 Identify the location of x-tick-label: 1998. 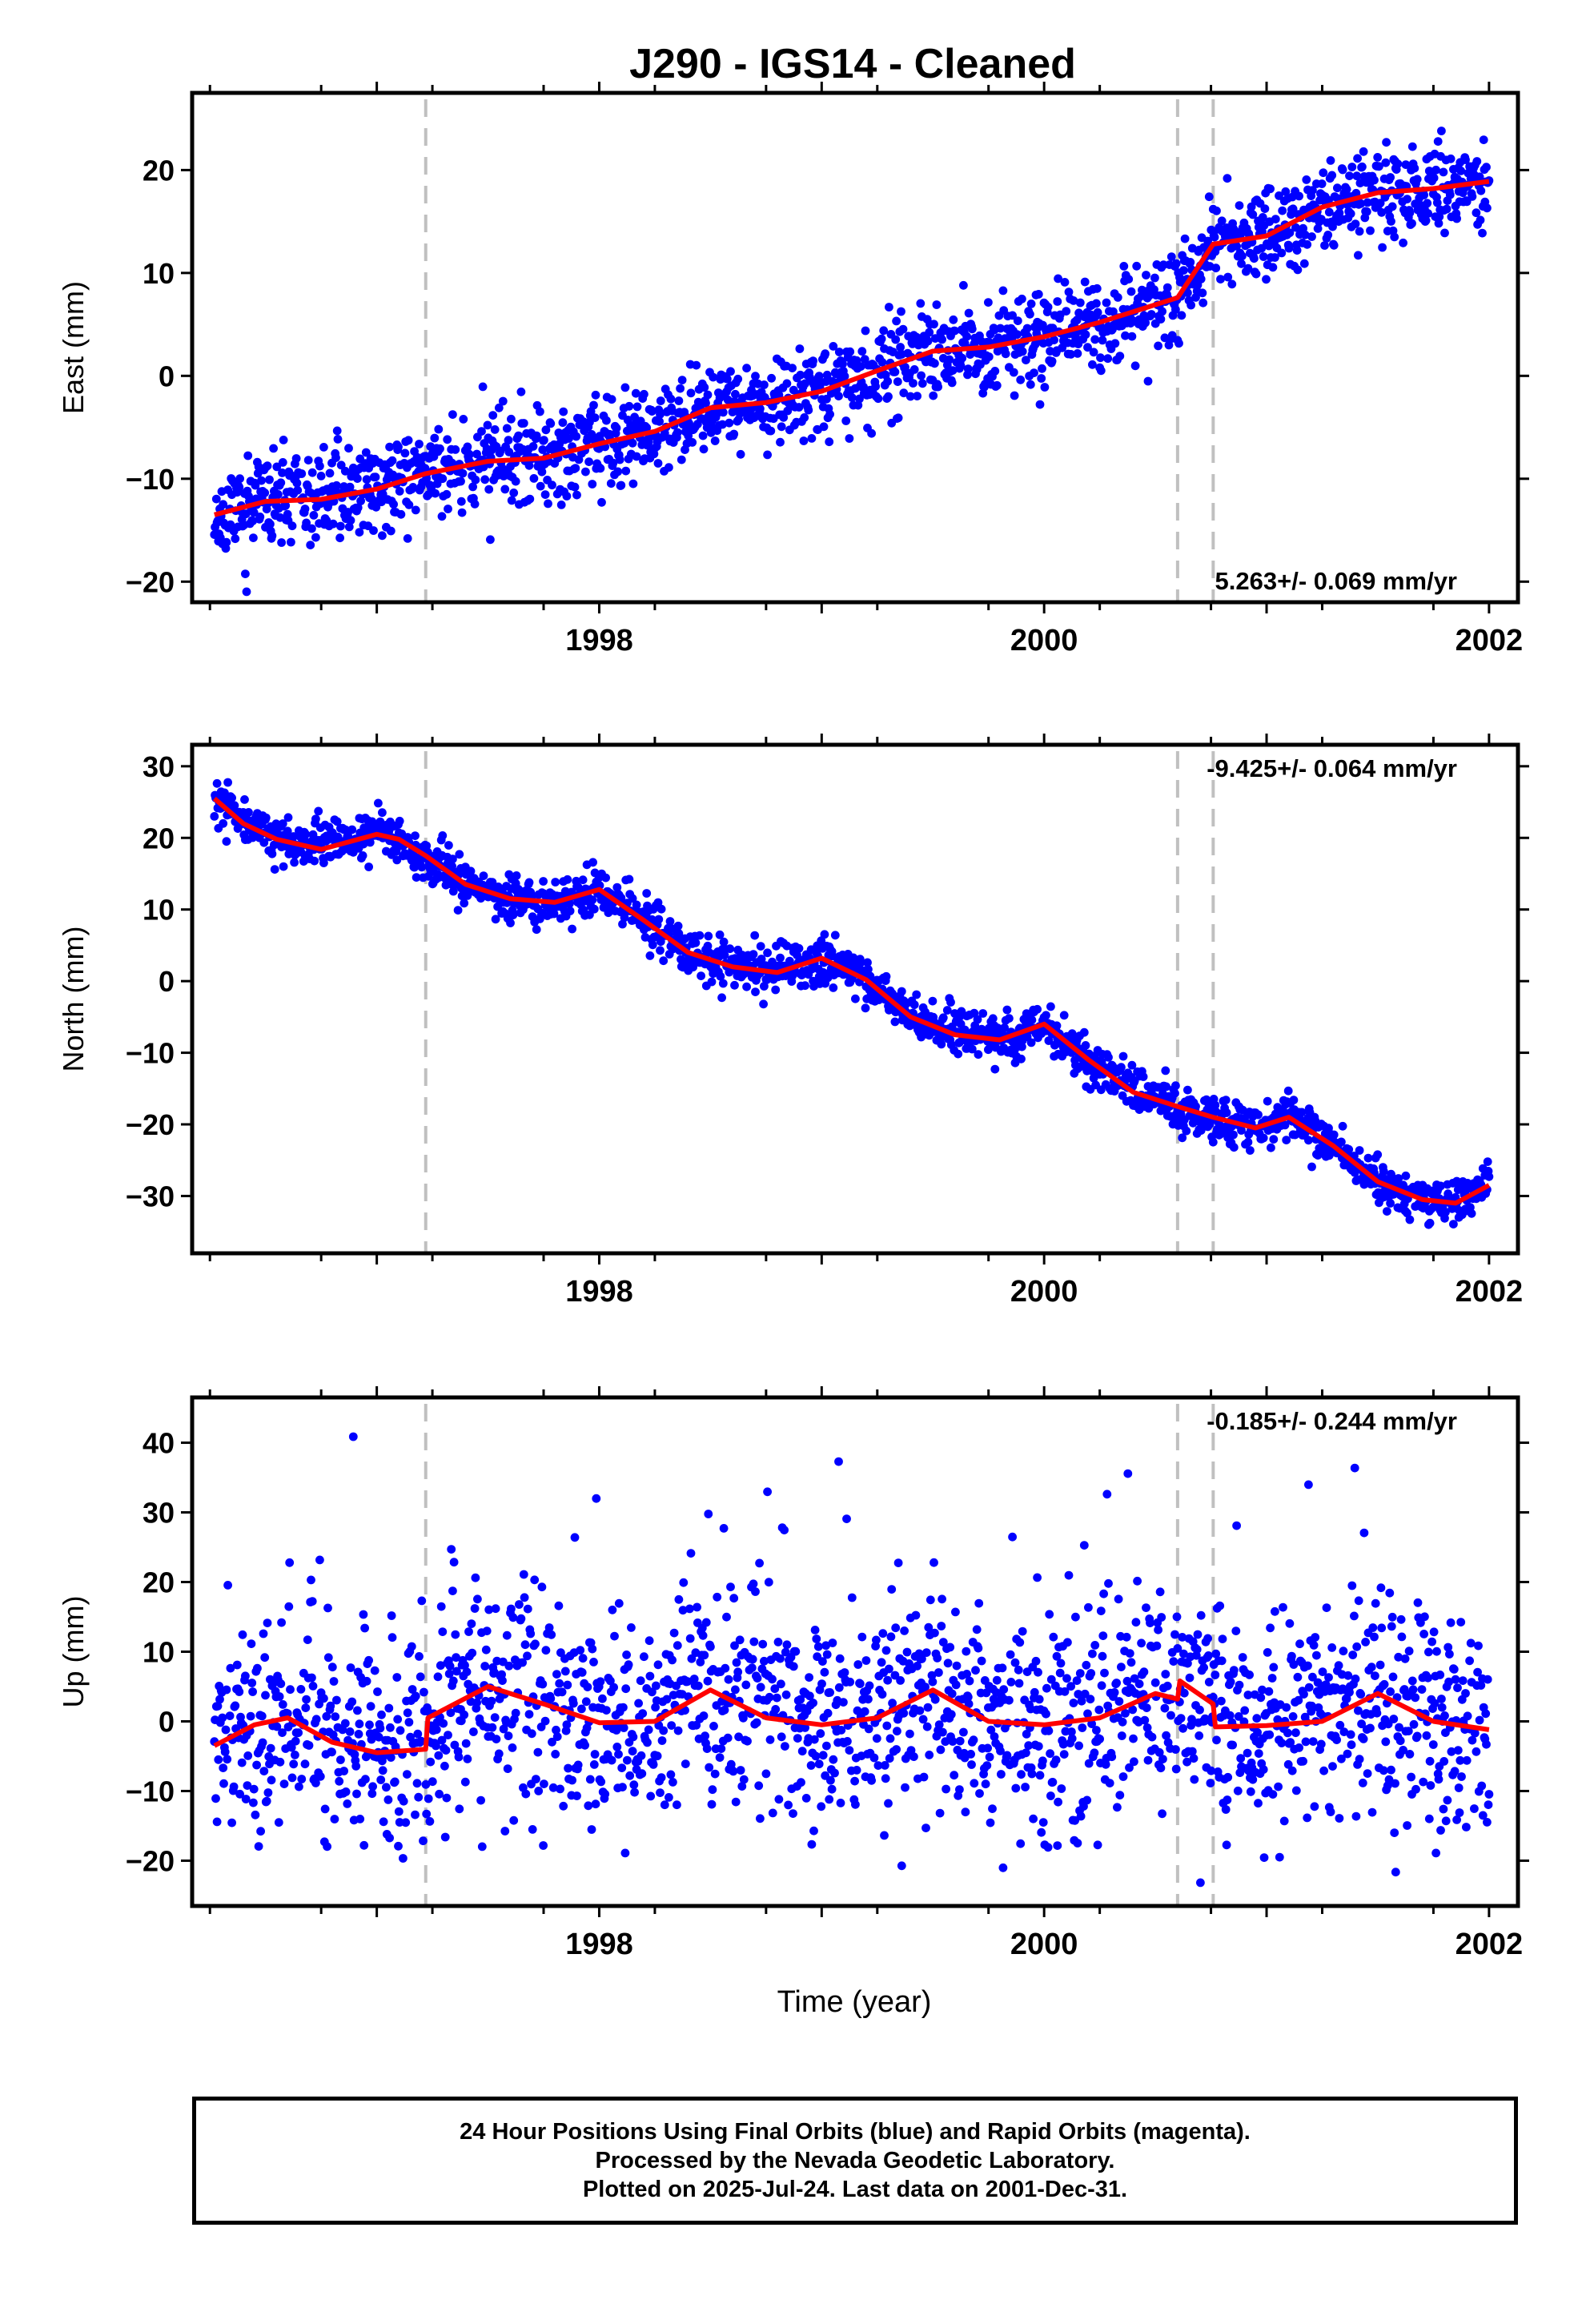
(599, 640).